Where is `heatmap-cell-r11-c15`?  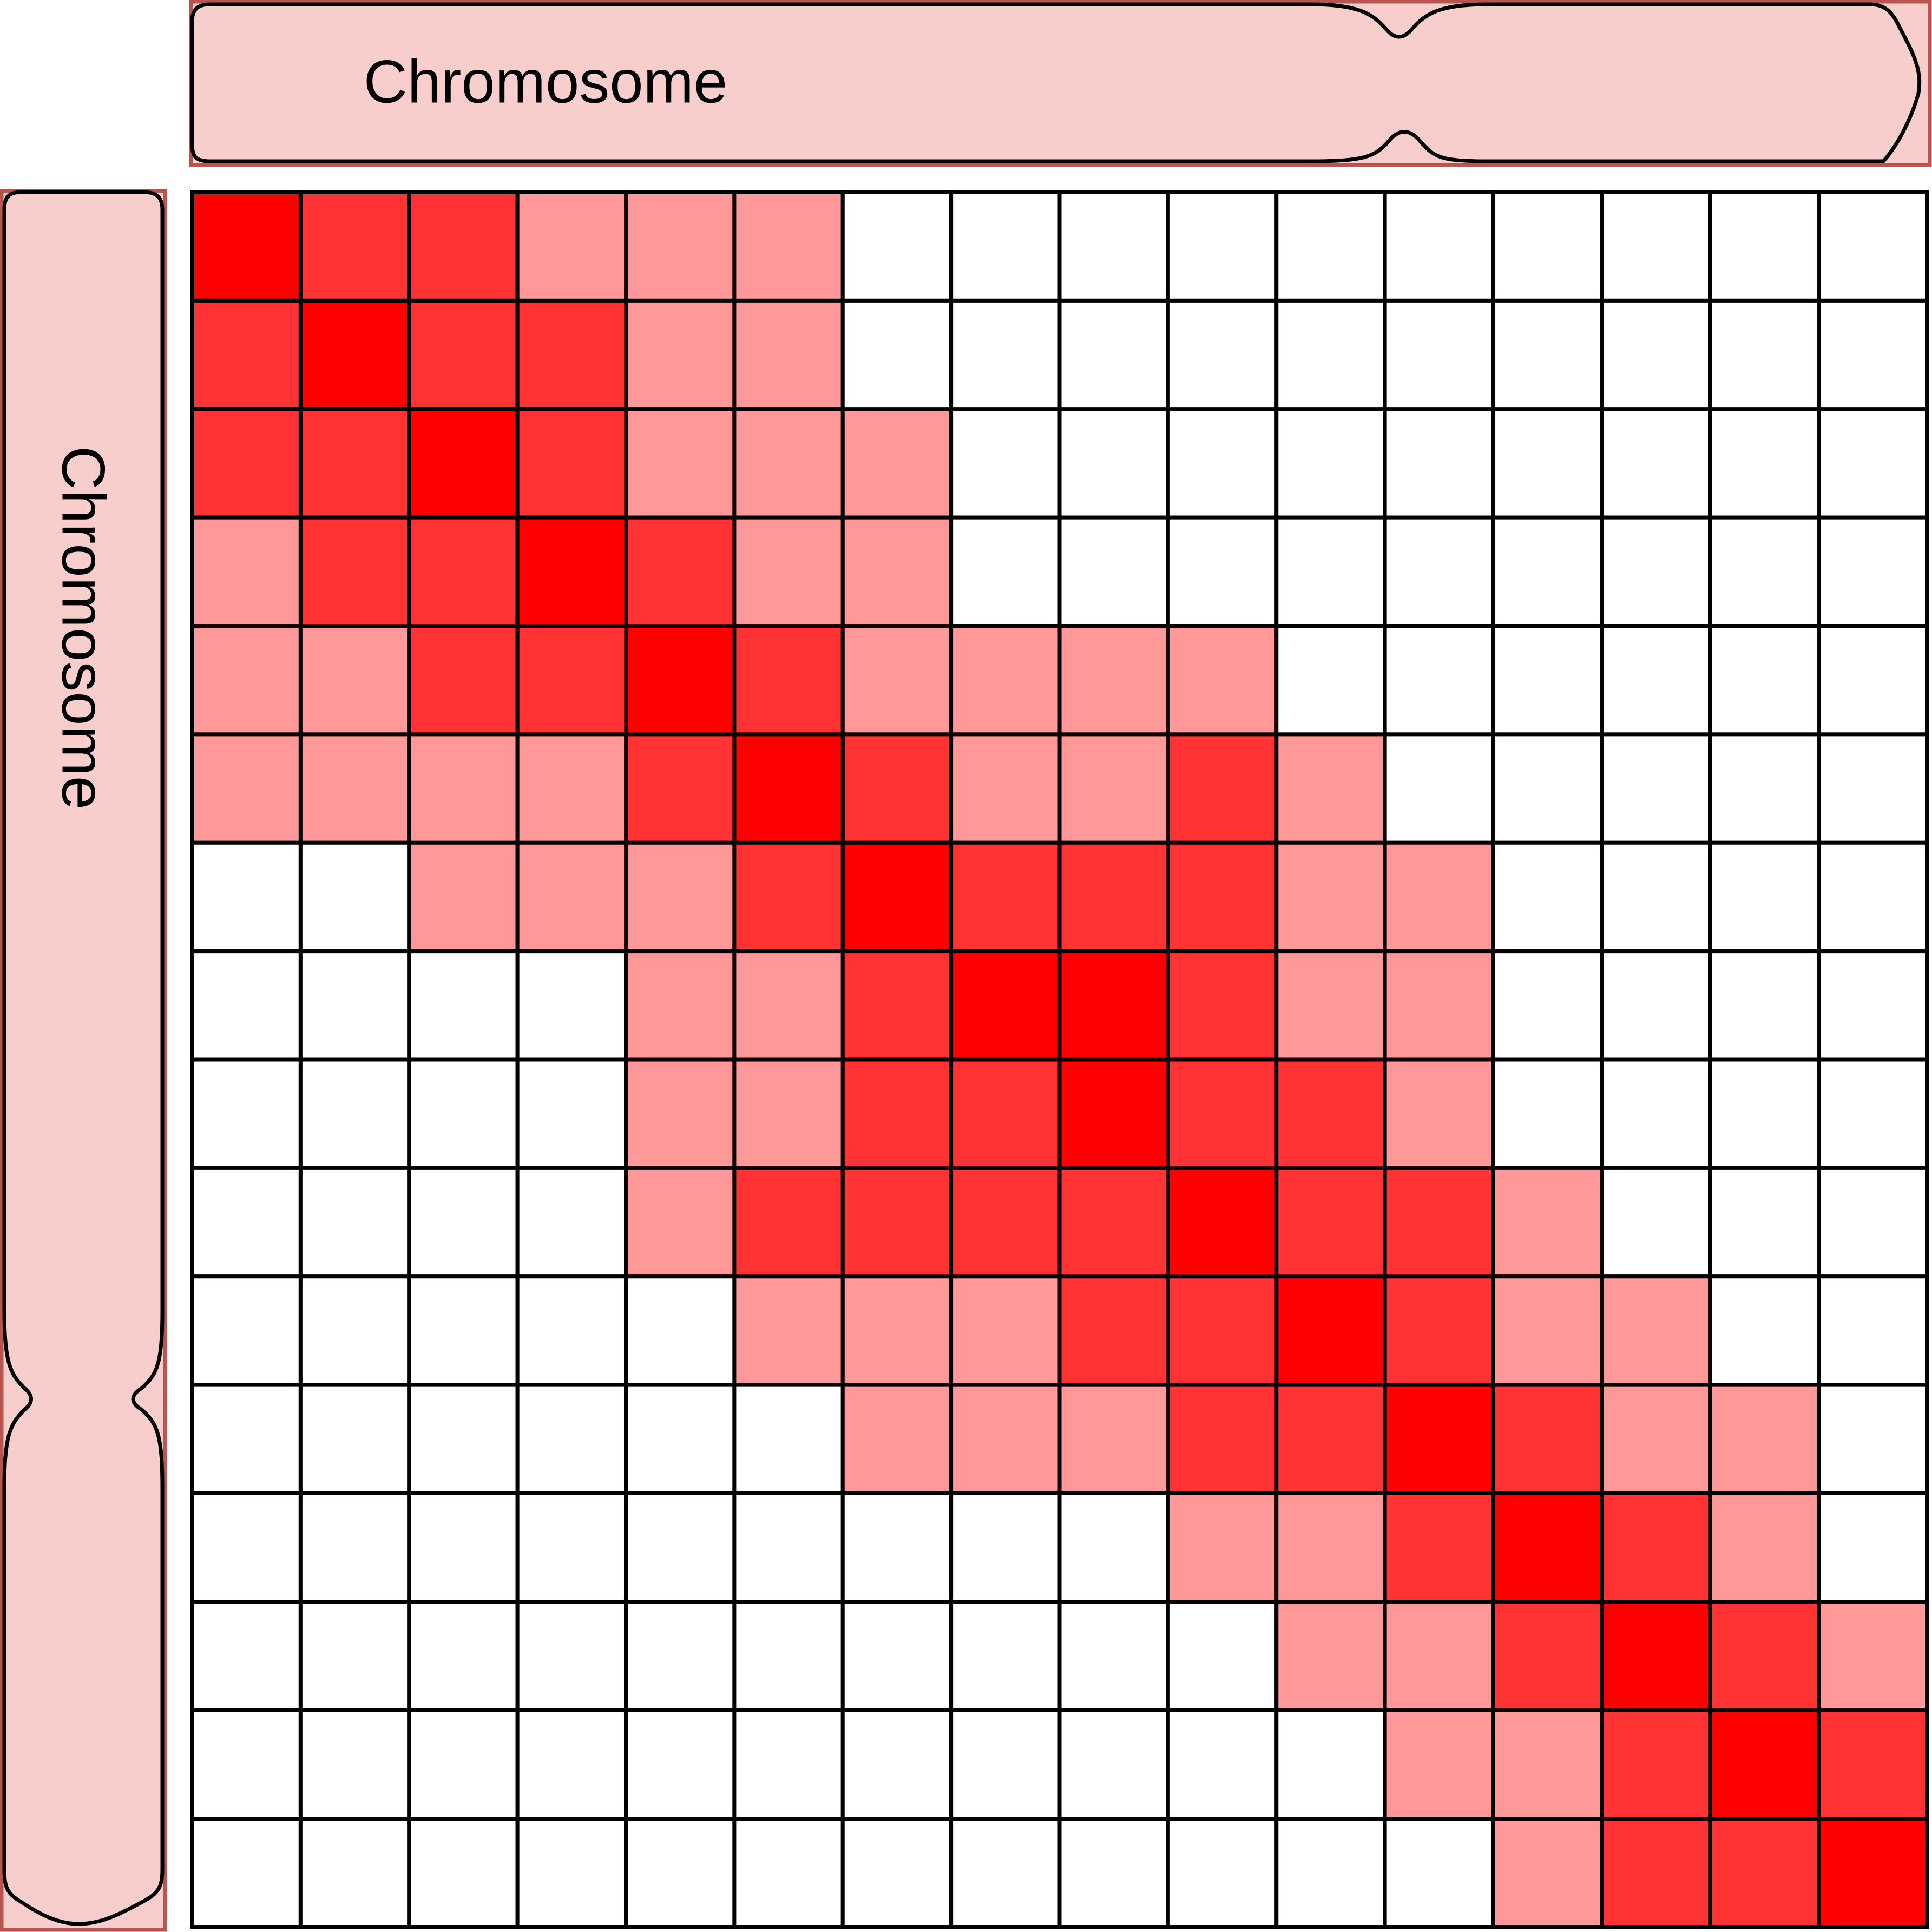
heatmap-cell-r11-c15 is located at coordinates (1873, 1439).